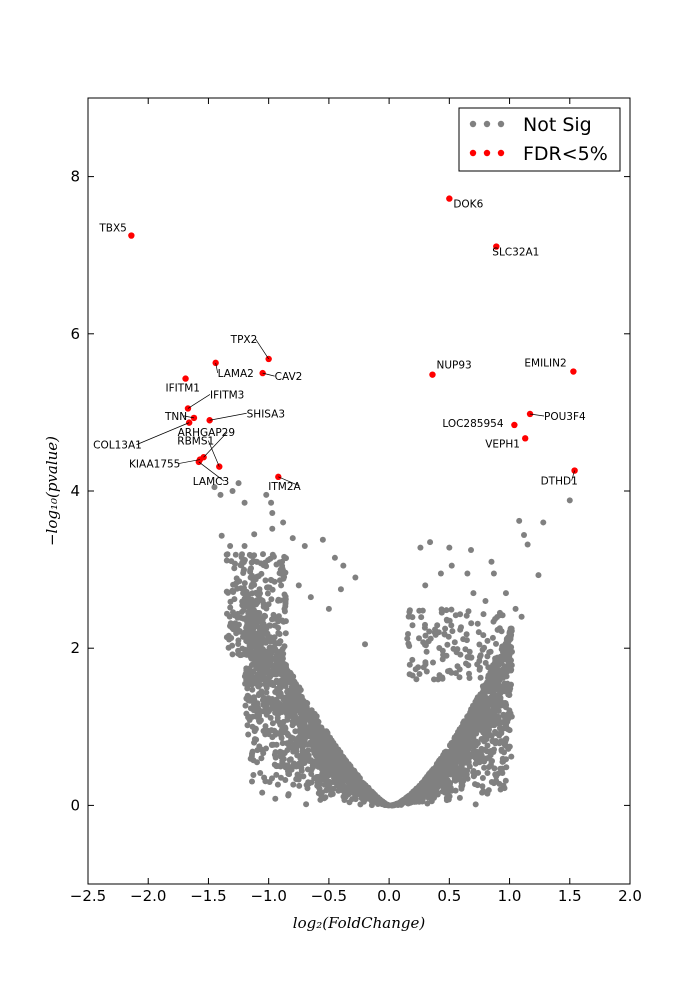 The width and height of the screenshot is (700, 986). Describe the element at coordinates (236, 374) in the screenshot. I see `gene-label-lama2: LAMA2` at that location.